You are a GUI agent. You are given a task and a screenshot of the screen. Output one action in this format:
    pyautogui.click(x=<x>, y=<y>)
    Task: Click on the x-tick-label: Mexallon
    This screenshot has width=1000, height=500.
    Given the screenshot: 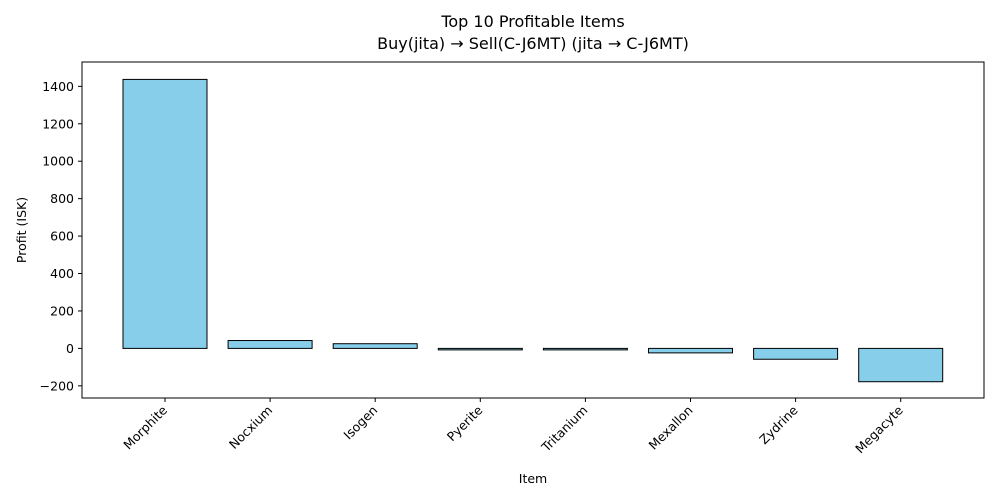 What is the action you would take?
    pyautogui.click(x=671, y=428)
    